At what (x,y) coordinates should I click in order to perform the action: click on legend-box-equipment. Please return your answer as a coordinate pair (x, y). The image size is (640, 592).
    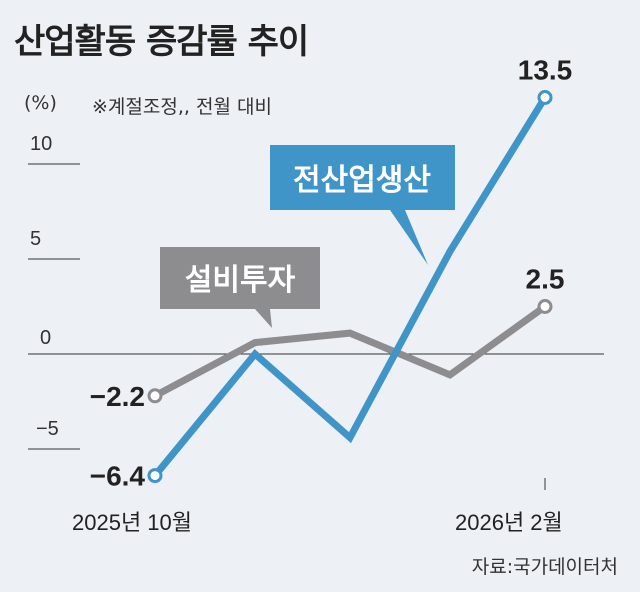
    Looking at the image, I should click on (240, 278).